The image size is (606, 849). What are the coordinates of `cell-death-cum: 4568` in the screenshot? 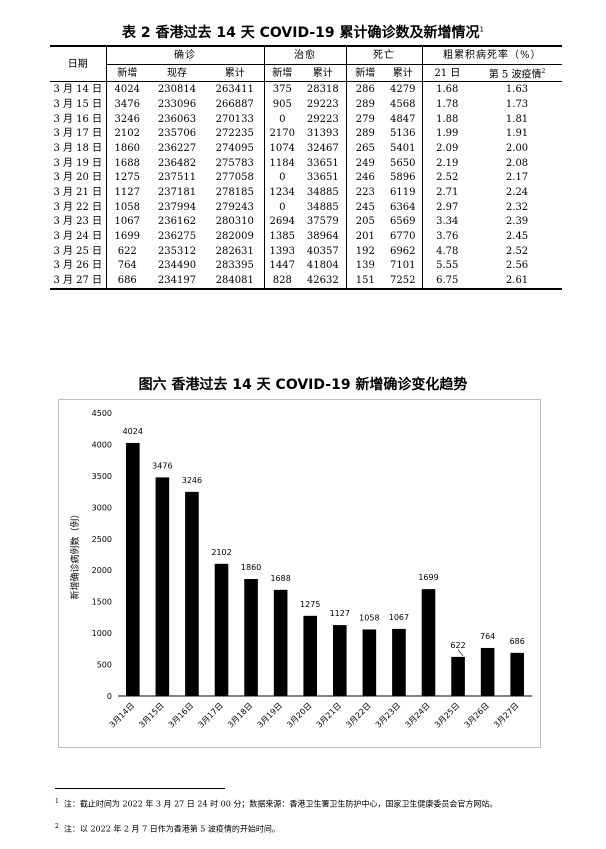 It's located at (403, 104).